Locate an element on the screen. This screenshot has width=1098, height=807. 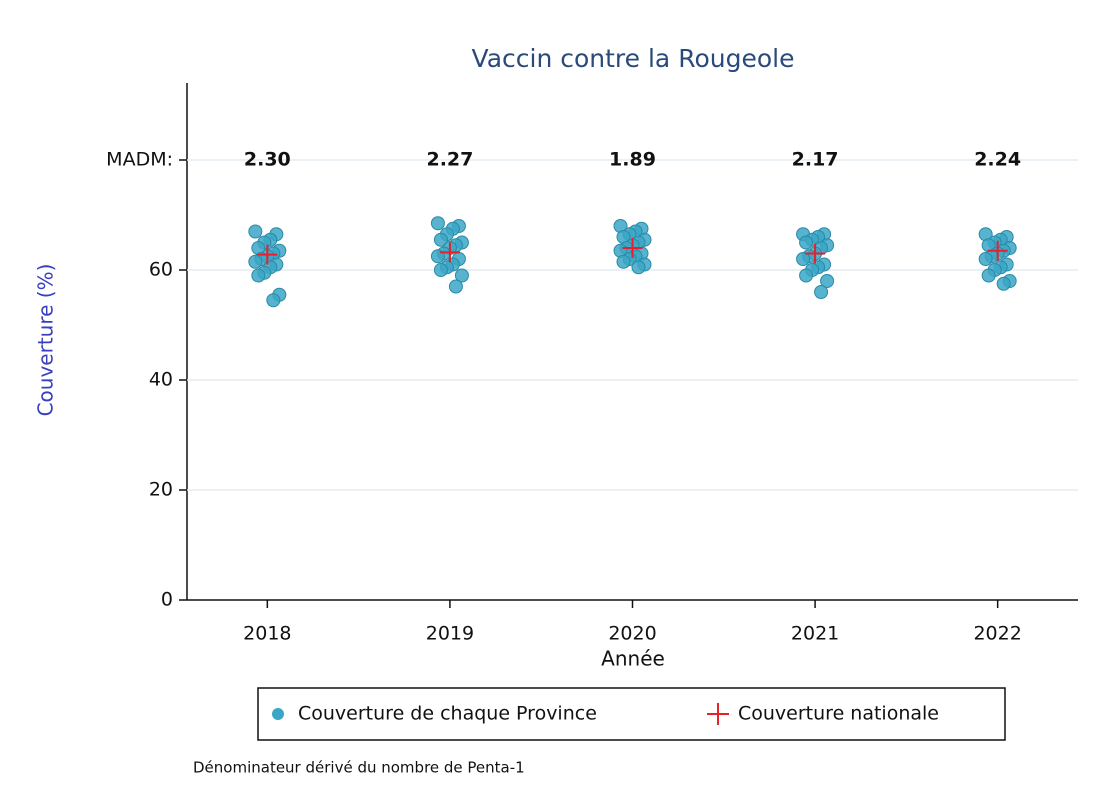
y-tick-label: 60 is located at coordinates (161, 270).